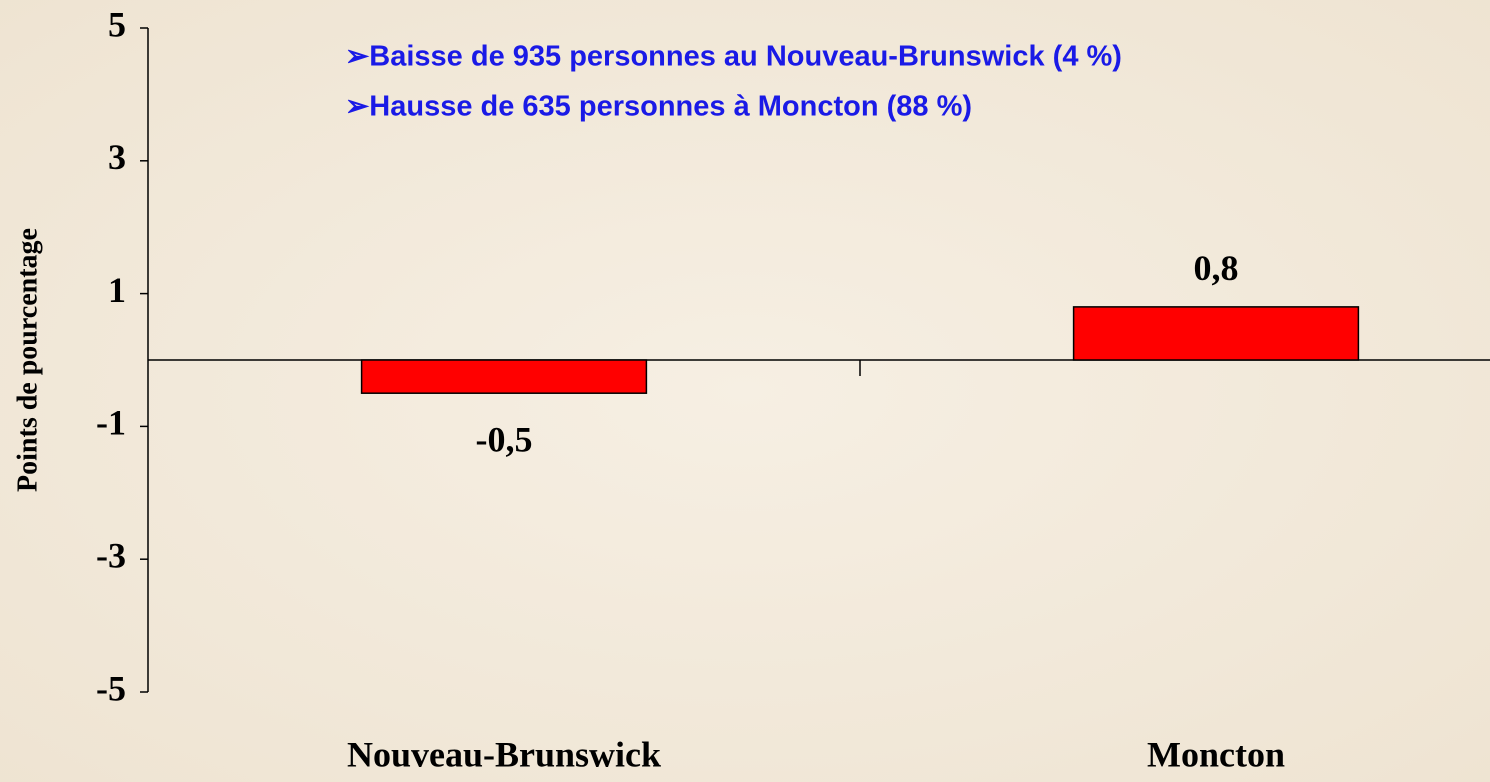  What do you see at coordinates (504, 754) in the screenshot?
I see `x-tick-label: Nouveau-Brunswick` at bounding box center [504, 754].